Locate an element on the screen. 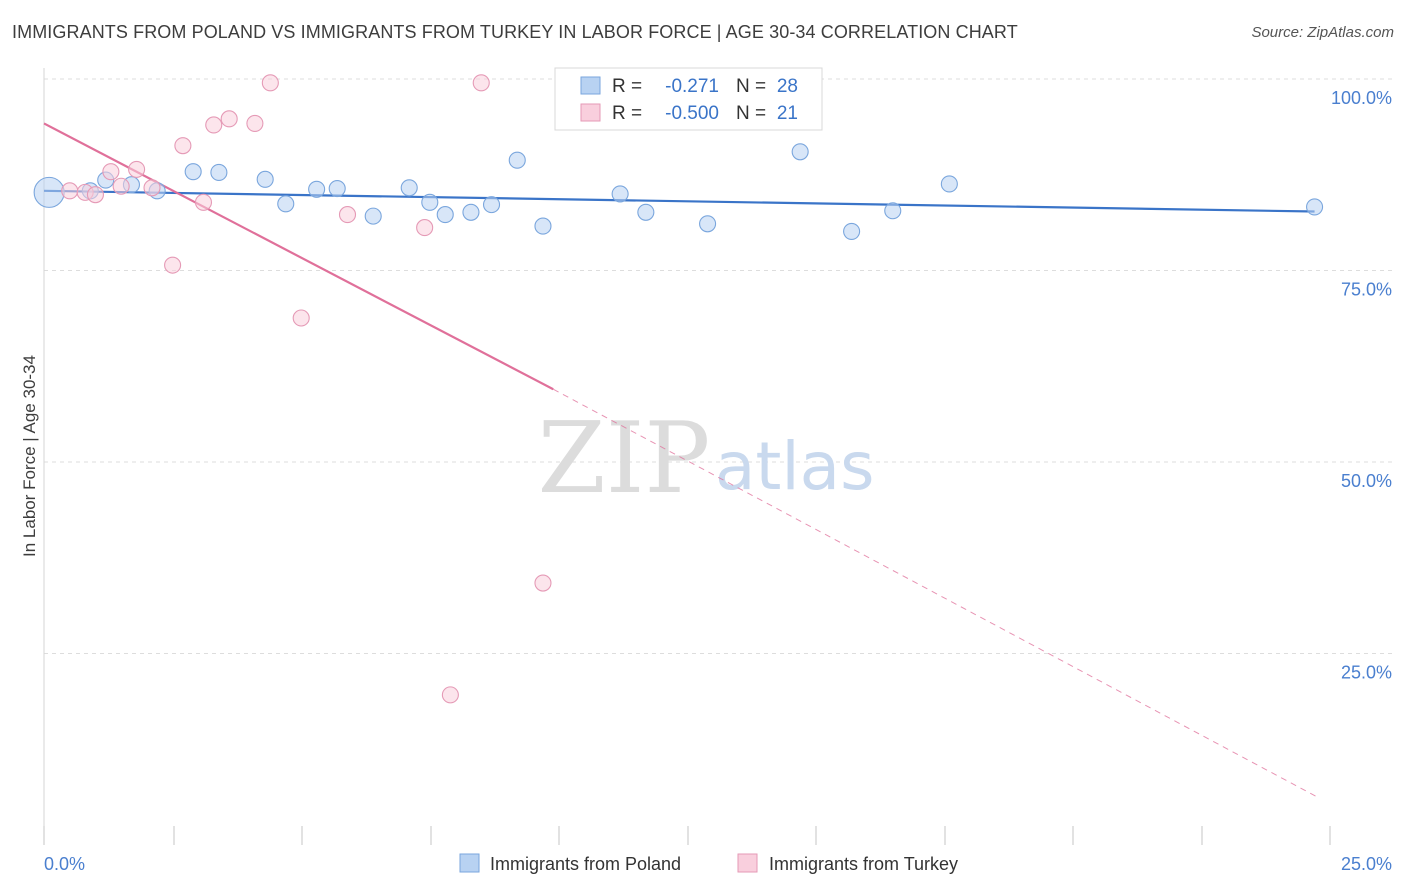  turkey-r-value: -0.500 is located at coordinates (692, 113).